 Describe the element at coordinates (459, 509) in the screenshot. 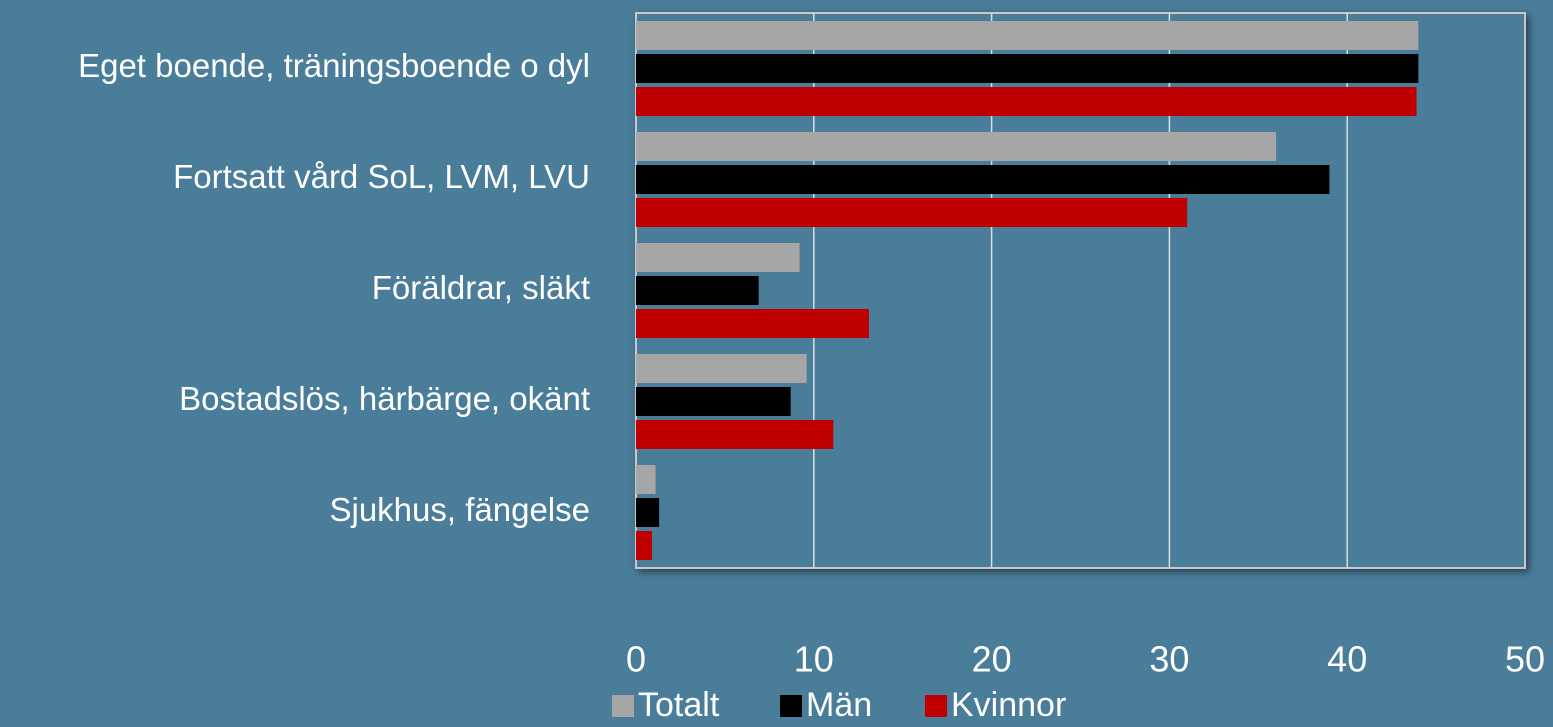

I see `y-tick-label: Sjukhus, fängelse` at that location.